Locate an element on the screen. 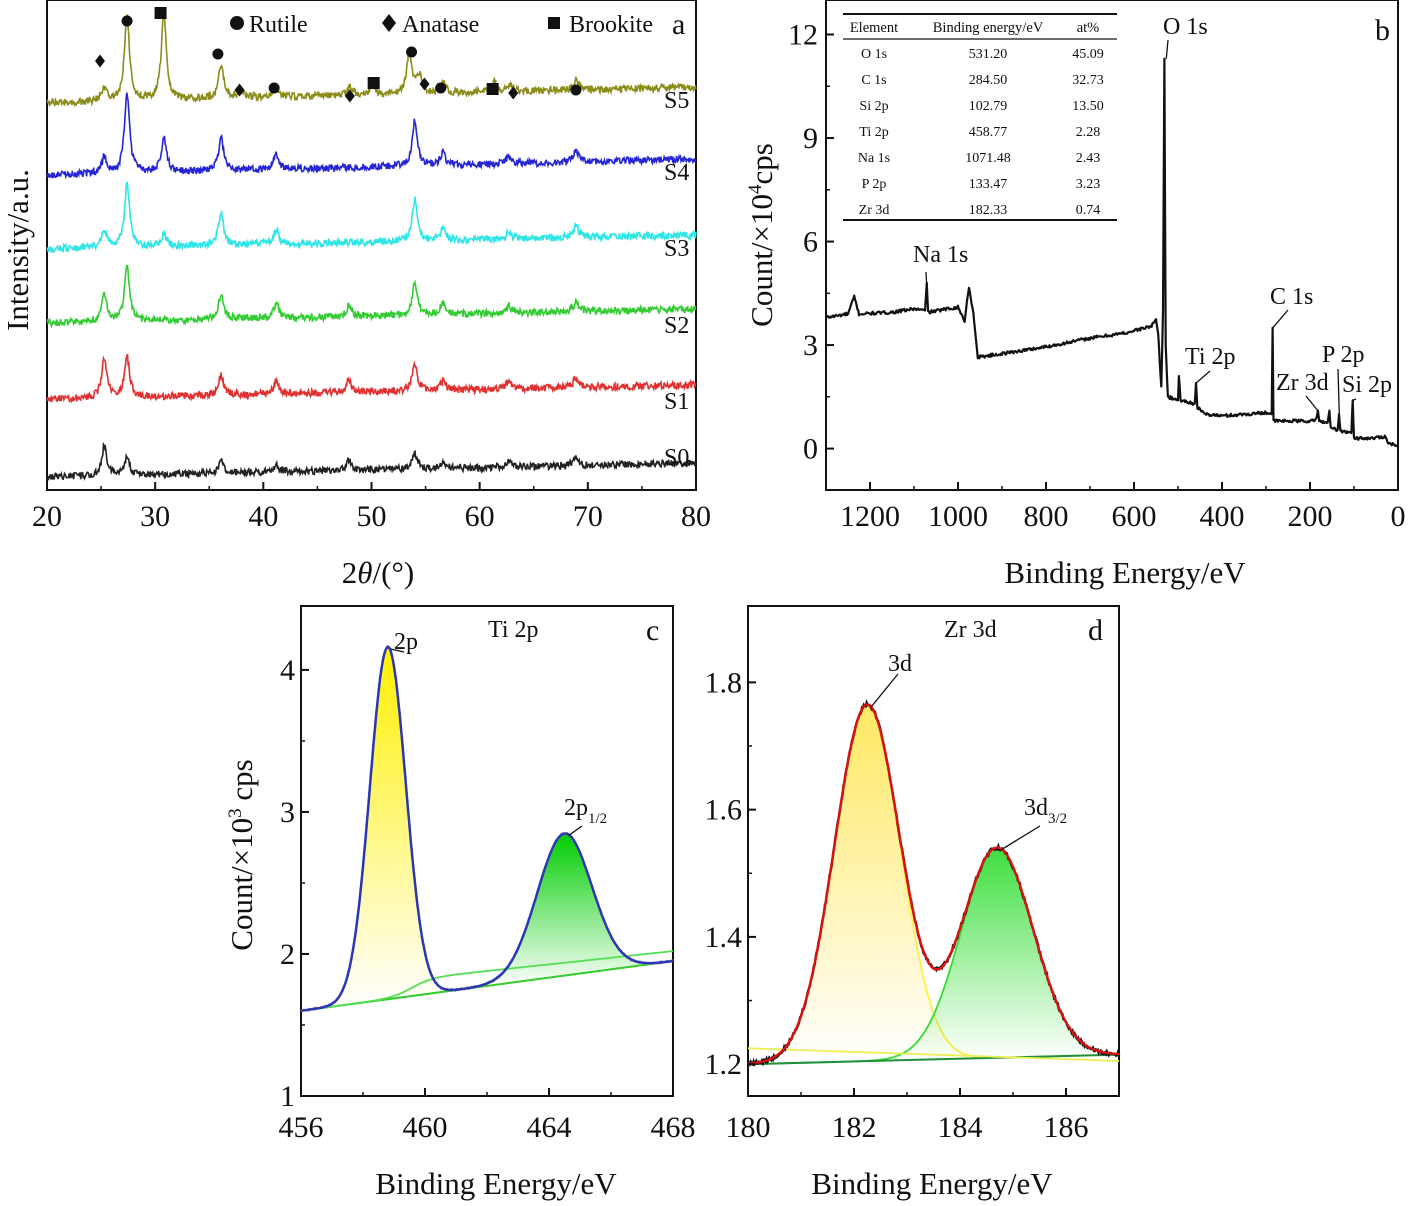 Image resolution: width=1418 pixels, height=1206 pixels. x-tick-label: 1200 is located at coordinates (870, 516).